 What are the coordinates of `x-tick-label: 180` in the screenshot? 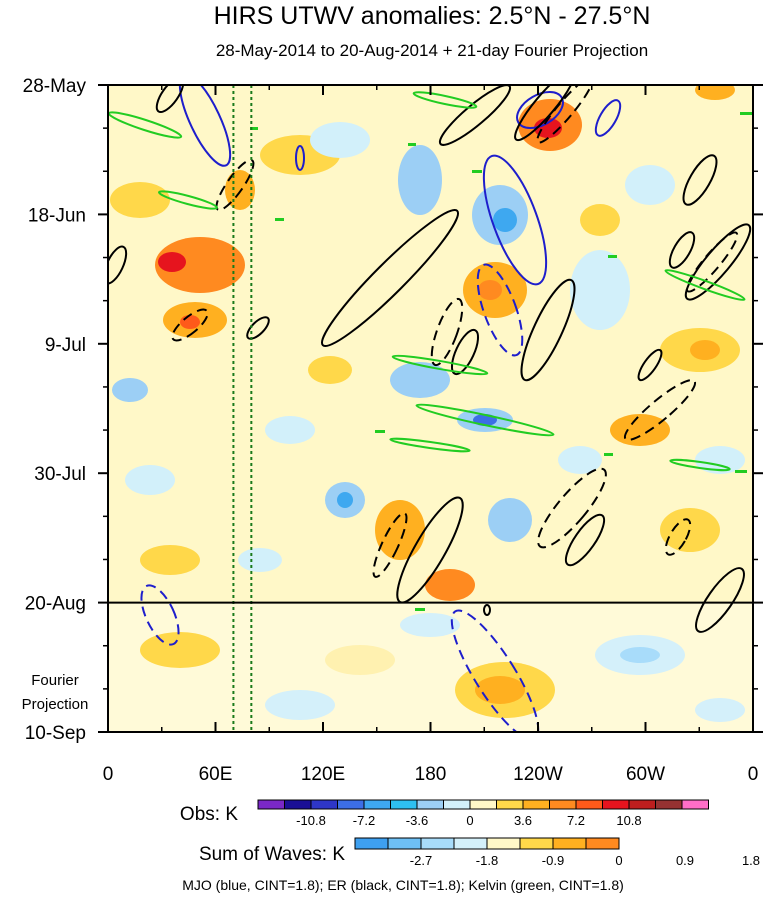 It's located at (431, 774).